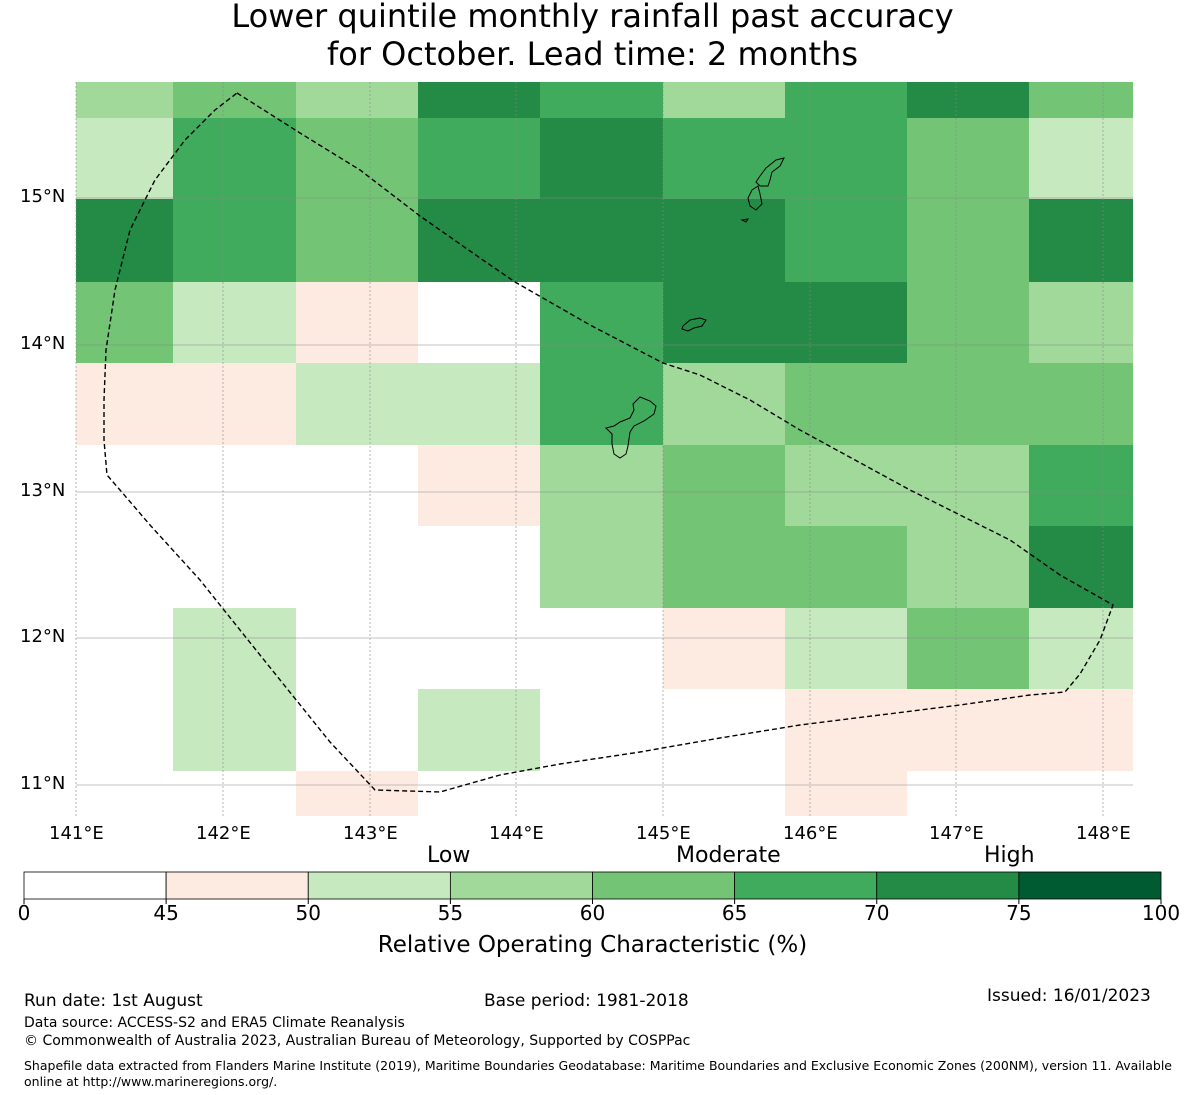  Describe the element at coordinates (43, 783) in the screenshot. I see `latitude-label: 11°N` at that location.